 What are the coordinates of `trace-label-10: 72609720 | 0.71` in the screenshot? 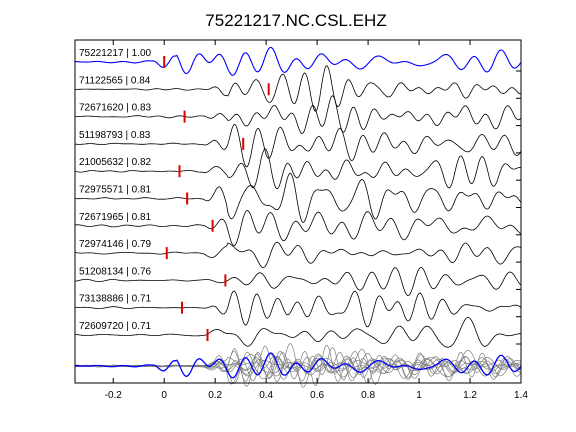 It's located at (115, 326).